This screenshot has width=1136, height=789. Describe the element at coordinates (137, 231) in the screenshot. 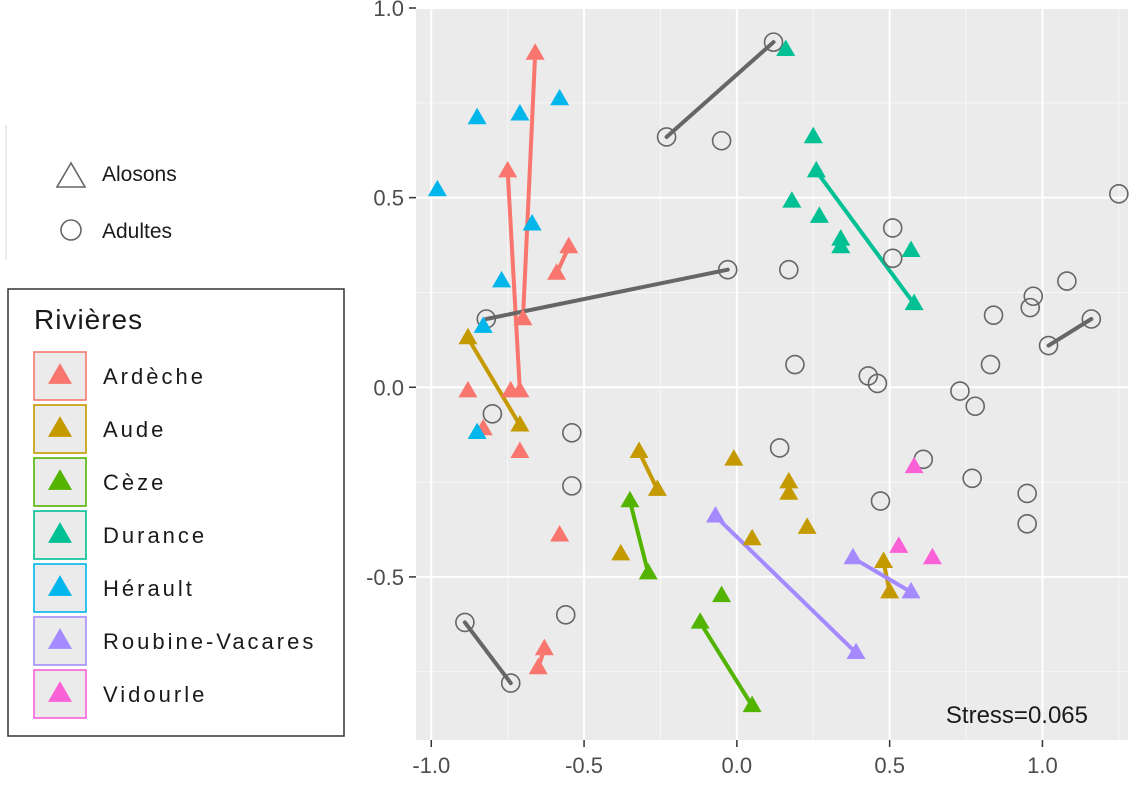

I see `shape-legend-adultes: Adultes` at that location.